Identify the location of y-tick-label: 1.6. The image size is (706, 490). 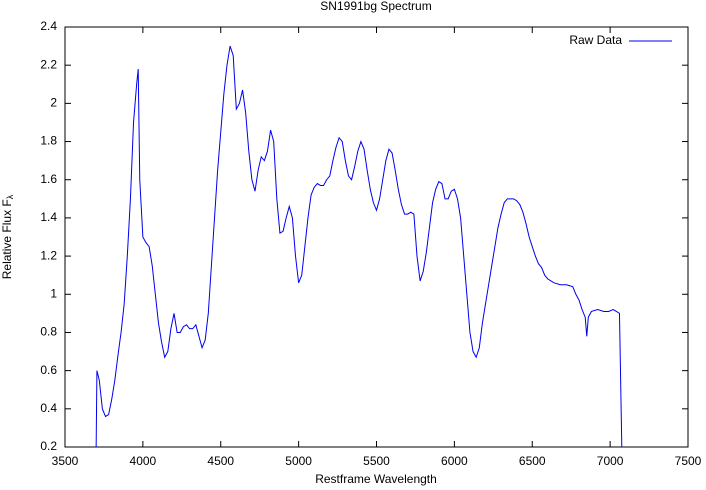
(48, 179).